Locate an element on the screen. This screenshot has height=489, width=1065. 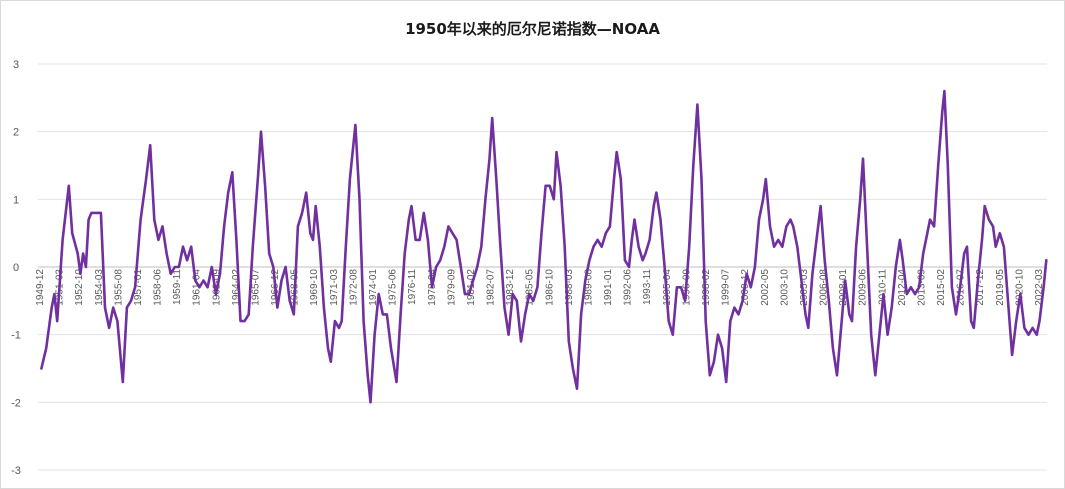
x-tick-label: 1979-09 is located at coordinates (451, 287).